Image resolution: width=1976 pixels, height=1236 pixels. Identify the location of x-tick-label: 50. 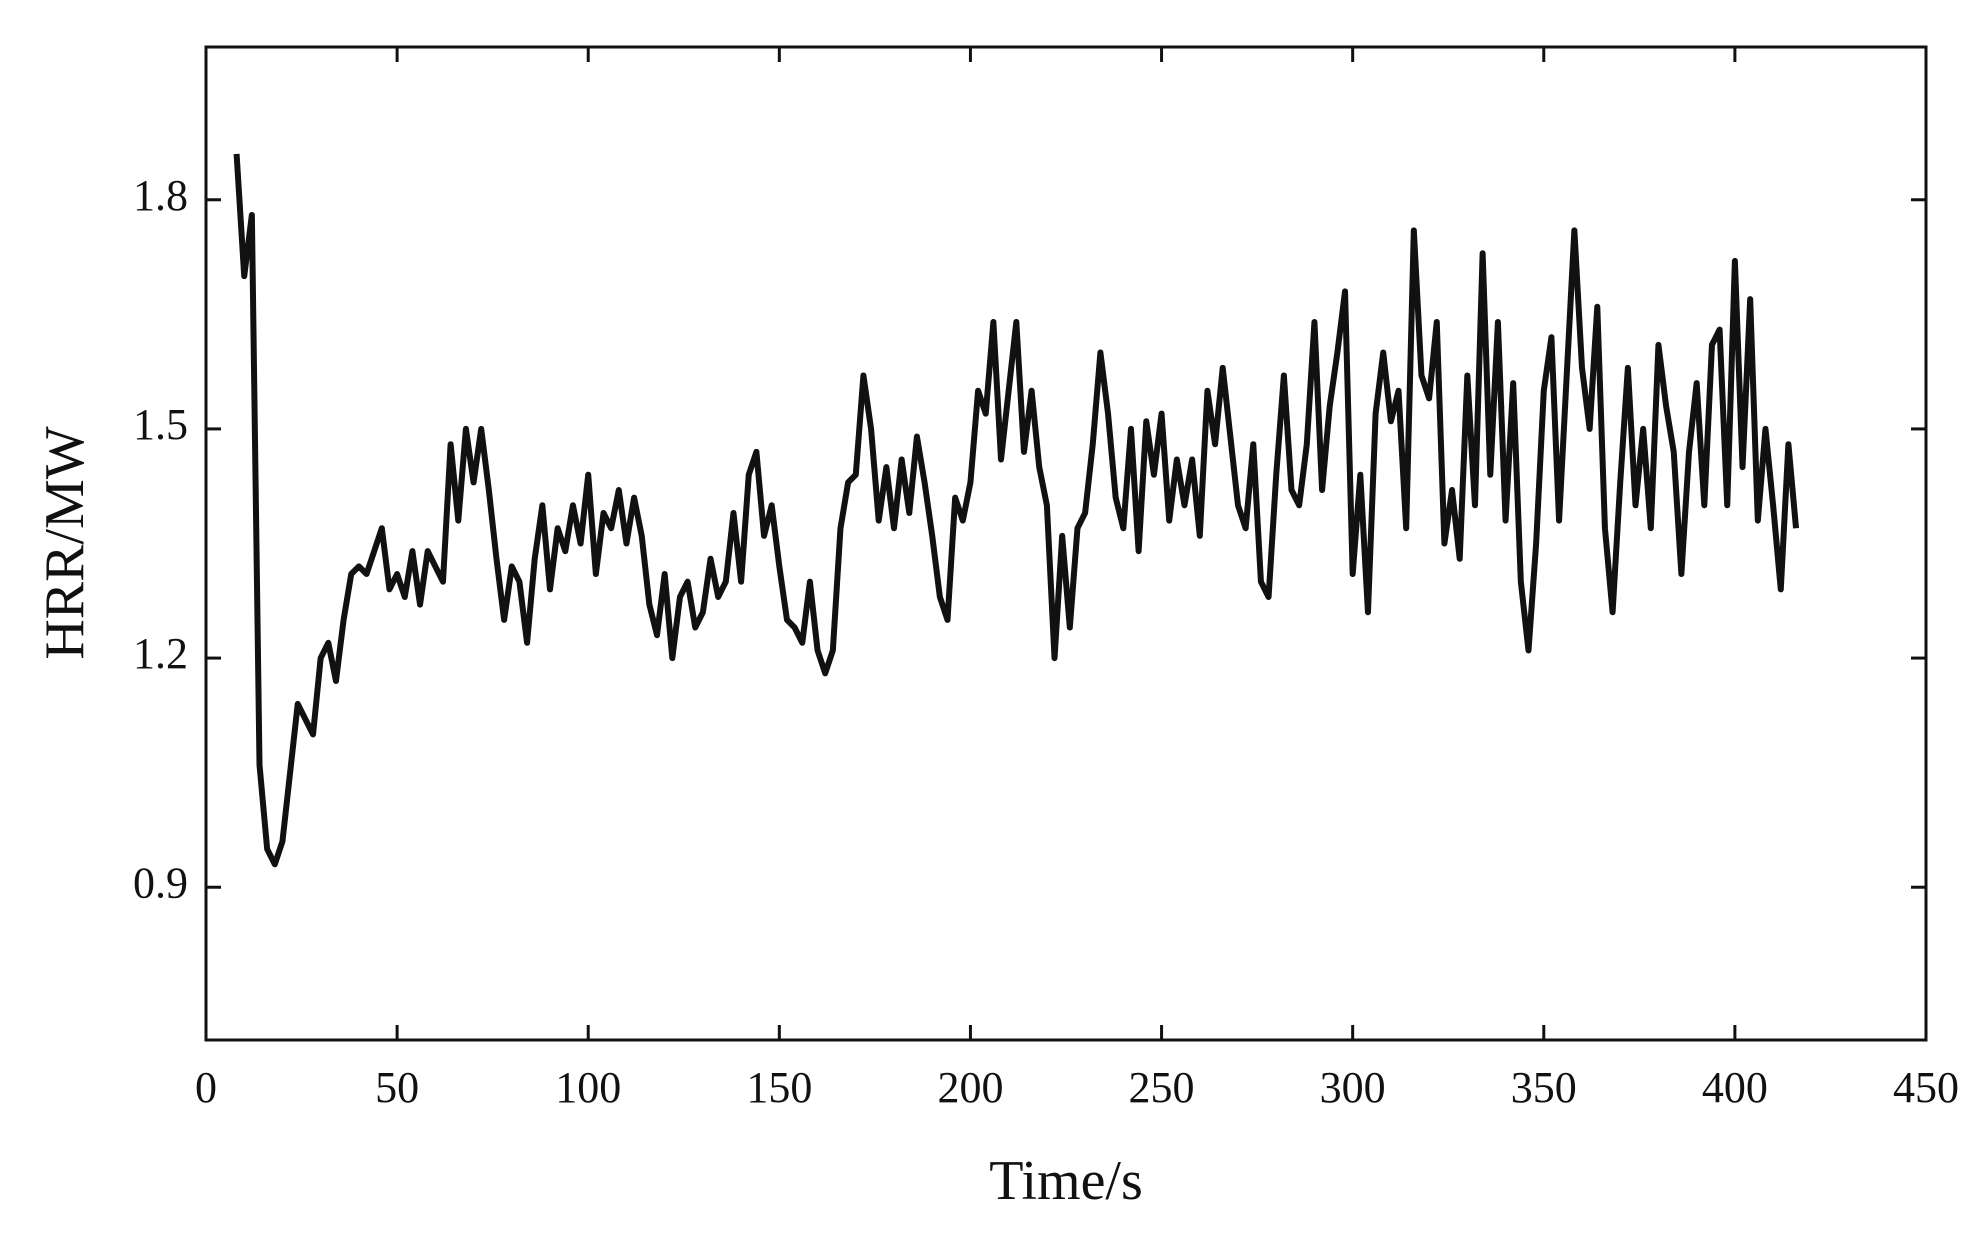
(397, 1087).